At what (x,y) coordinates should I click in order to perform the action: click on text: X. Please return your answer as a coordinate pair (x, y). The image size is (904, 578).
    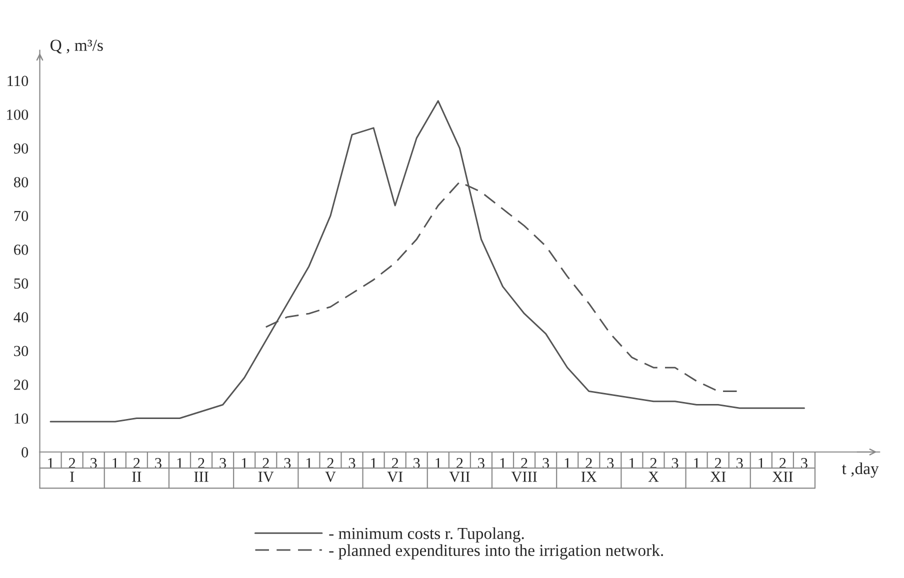
    Looking at the image, I should click on (653, 477).